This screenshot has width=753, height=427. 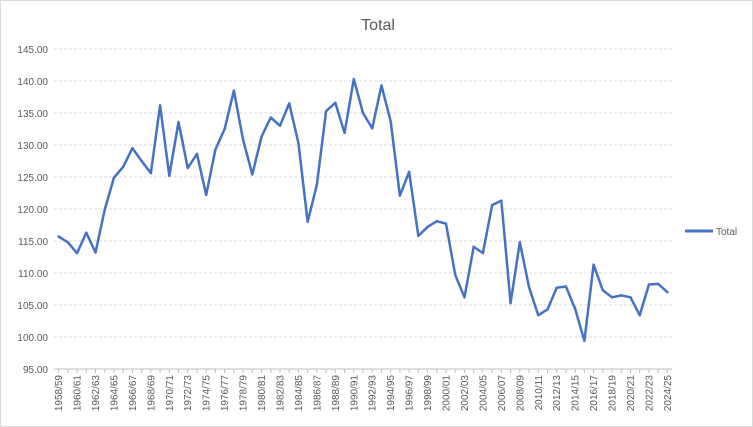 What do you see at coordinates (447, 393) in the screenshot?
I see `x-tick-label: 2000/01` at bounding box center [447, 393].